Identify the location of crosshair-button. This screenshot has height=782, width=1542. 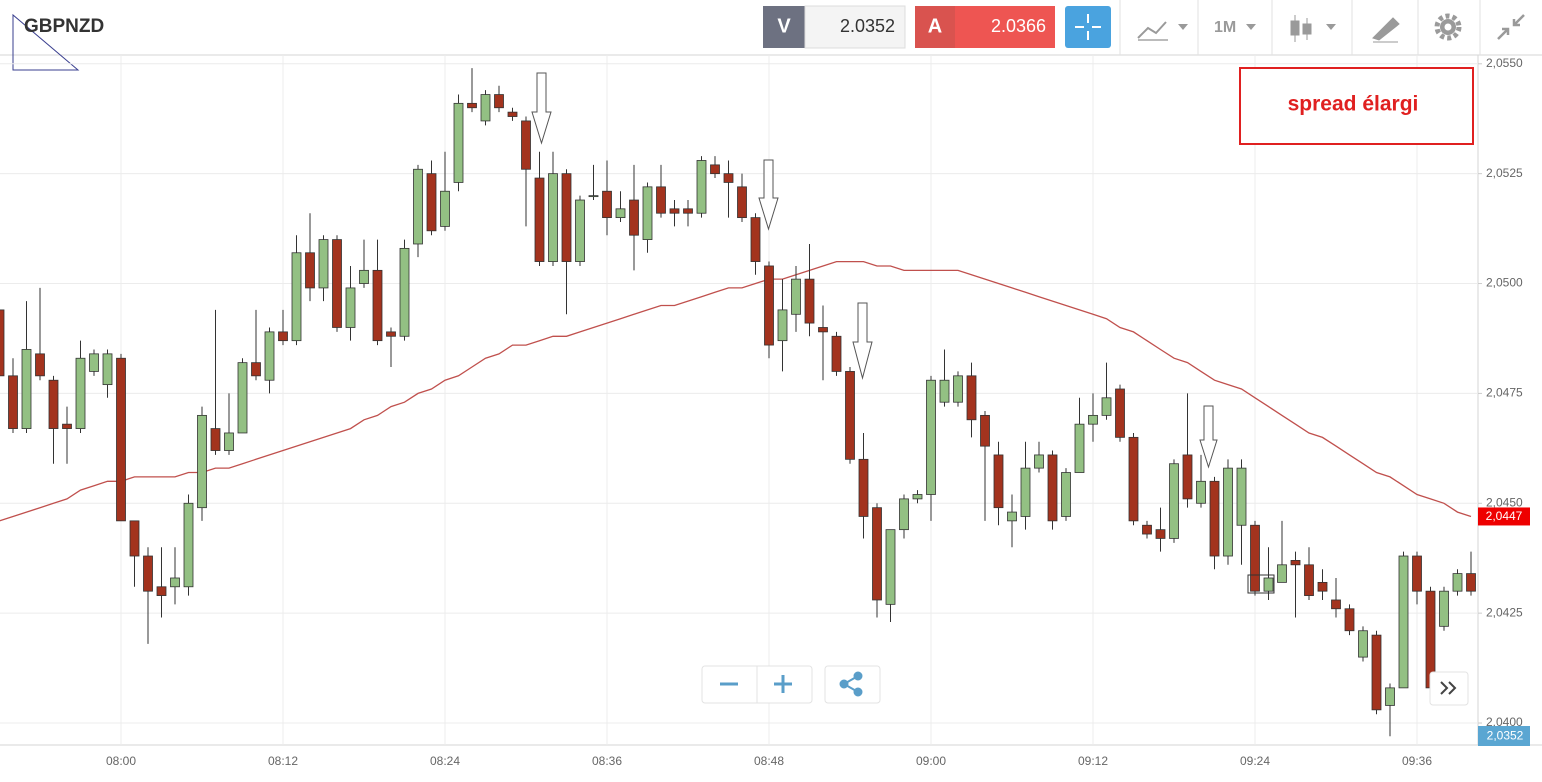
(1088, 27).